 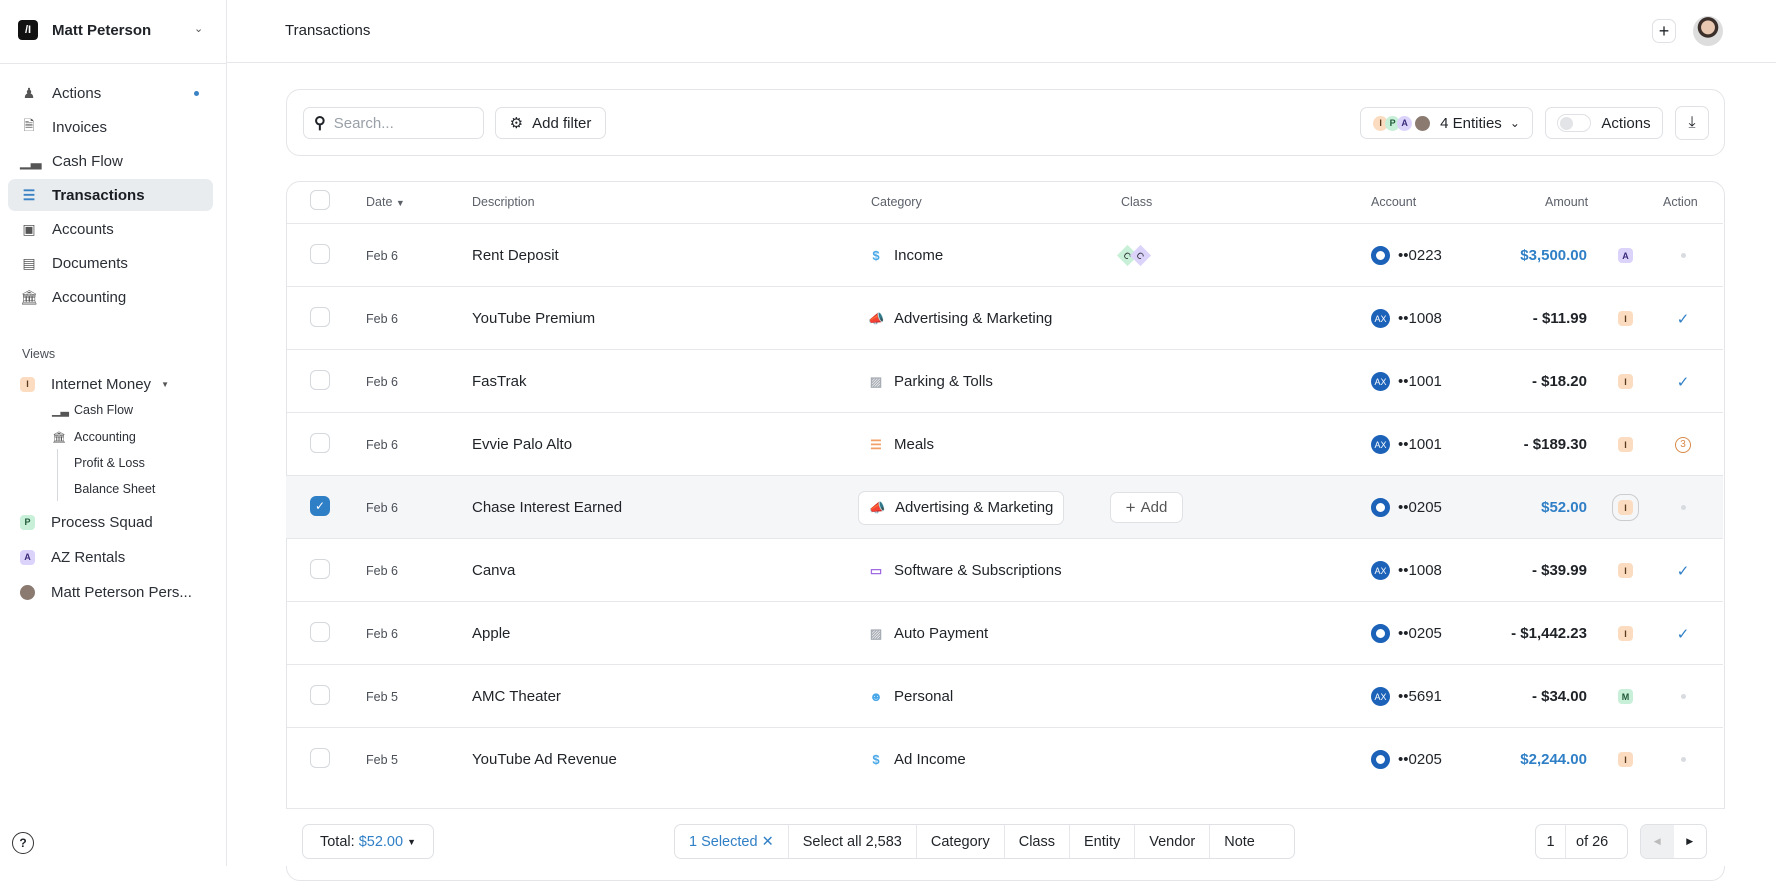 I want to click on column-date: Date ▼, so click(x=385, y=202).